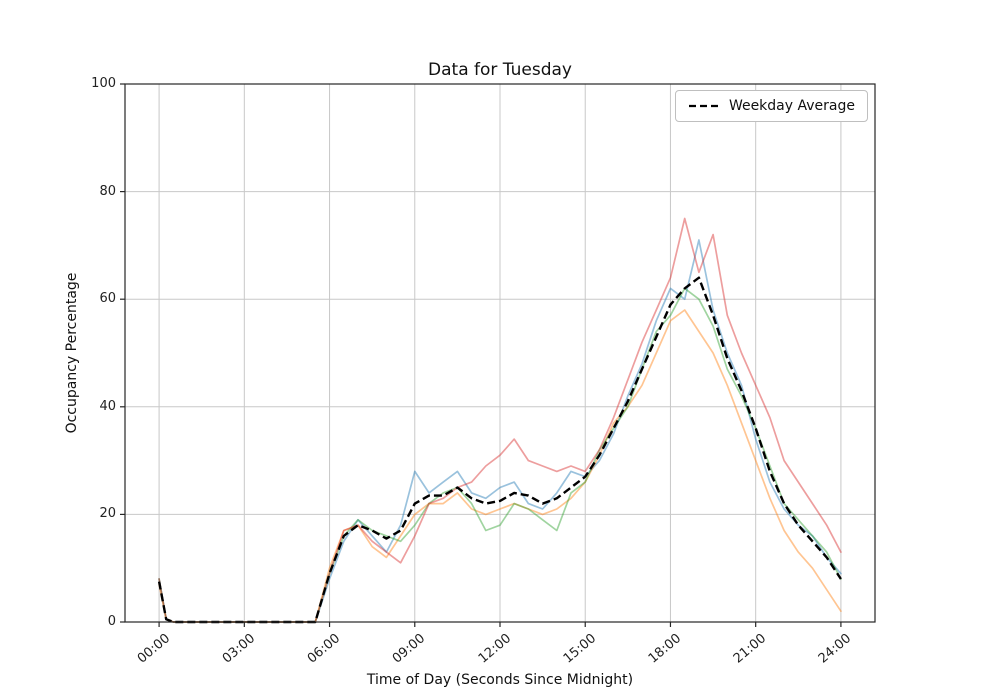 This screenshot has width=1000, height=700. What do you see at coordinates (703, 106) in the screenshot?
I see `legend-dash-sample-icon` at bounding box center [703, 106].